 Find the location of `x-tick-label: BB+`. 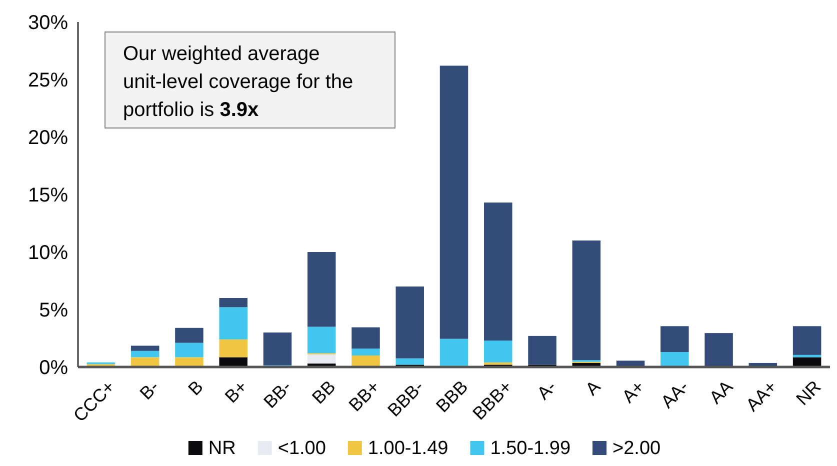

x-tick-label: BB+ is located at coordinates (364, 396).